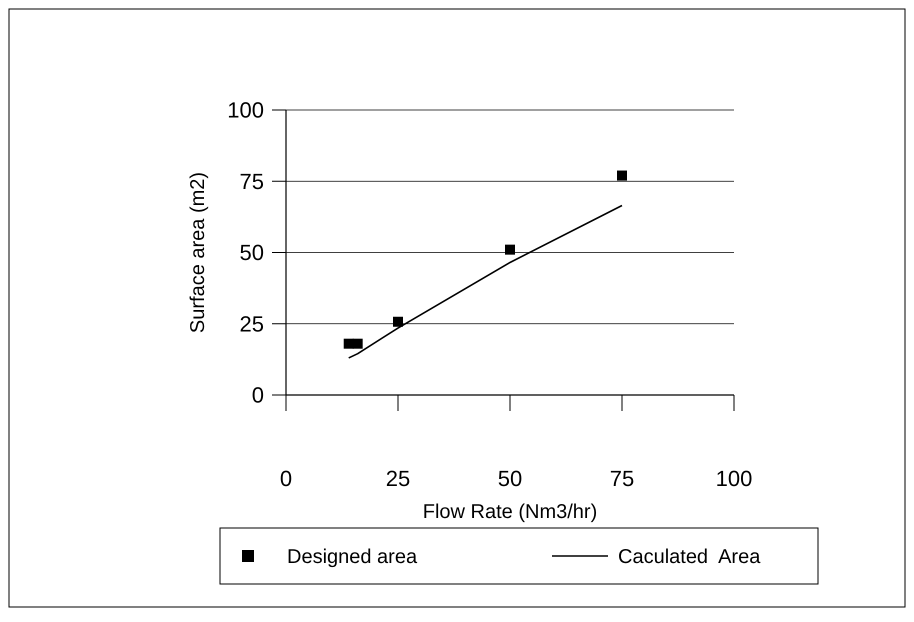 The width and height of the screenshot is (914, 622). I want to click on legend-label: Caculated Area, so click(690, 557).